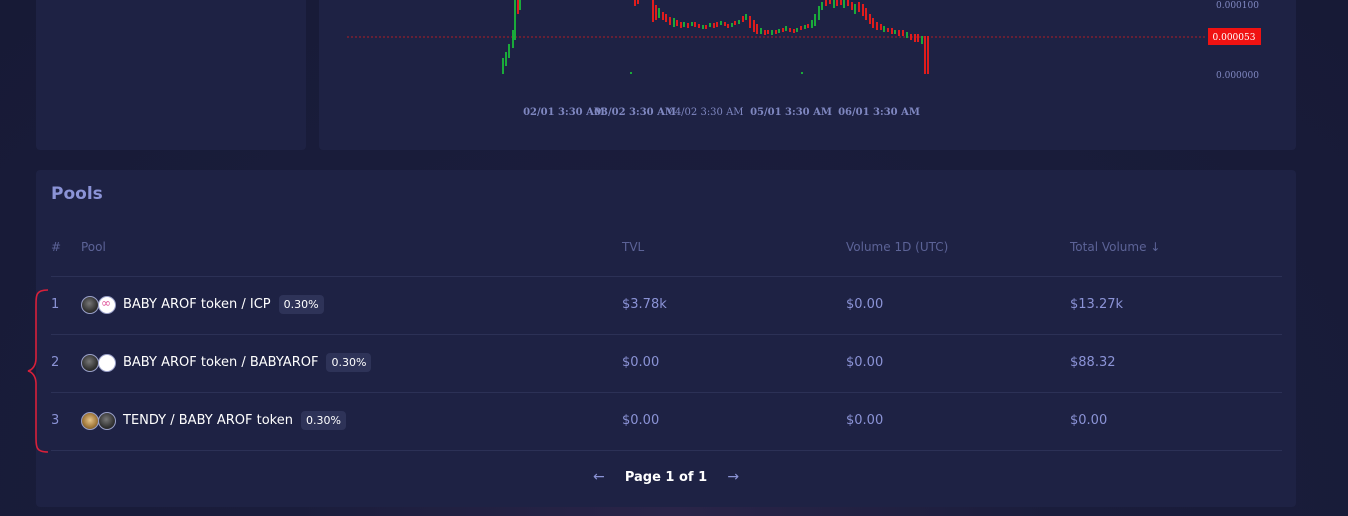 Image resolution: width=1348 pixels, height=516 pixels. Describe the element at coordinates (349, 362) in the screenshot. I see `fee-badge: 0.30%` at that location.